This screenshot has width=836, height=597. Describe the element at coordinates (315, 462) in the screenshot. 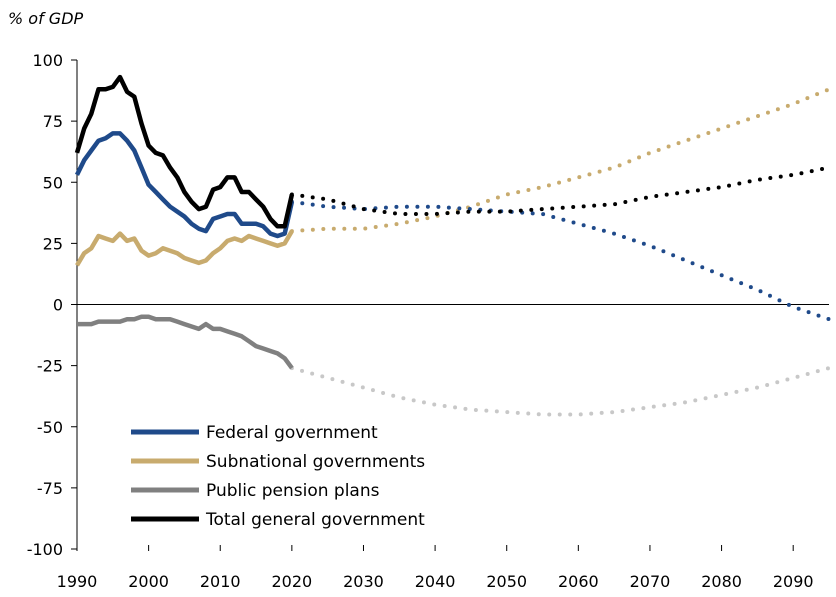

I see `legend-label-subnational: Subnational governments` at that location.